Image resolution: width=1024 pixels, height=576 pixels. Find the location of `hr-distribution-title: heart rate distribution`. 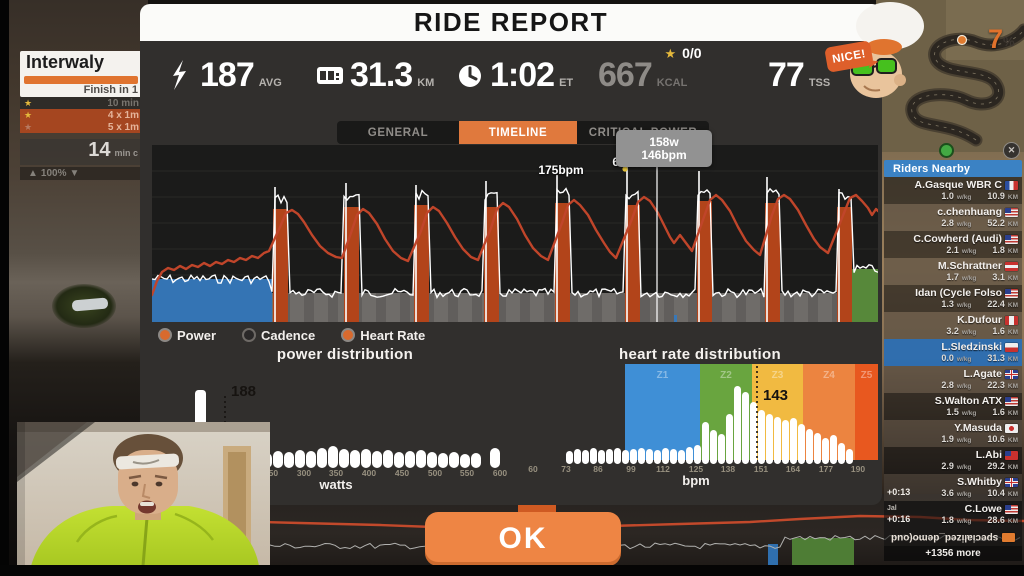

hr-distribution-title: heart rate distribution is located at coordinates (700, 354).